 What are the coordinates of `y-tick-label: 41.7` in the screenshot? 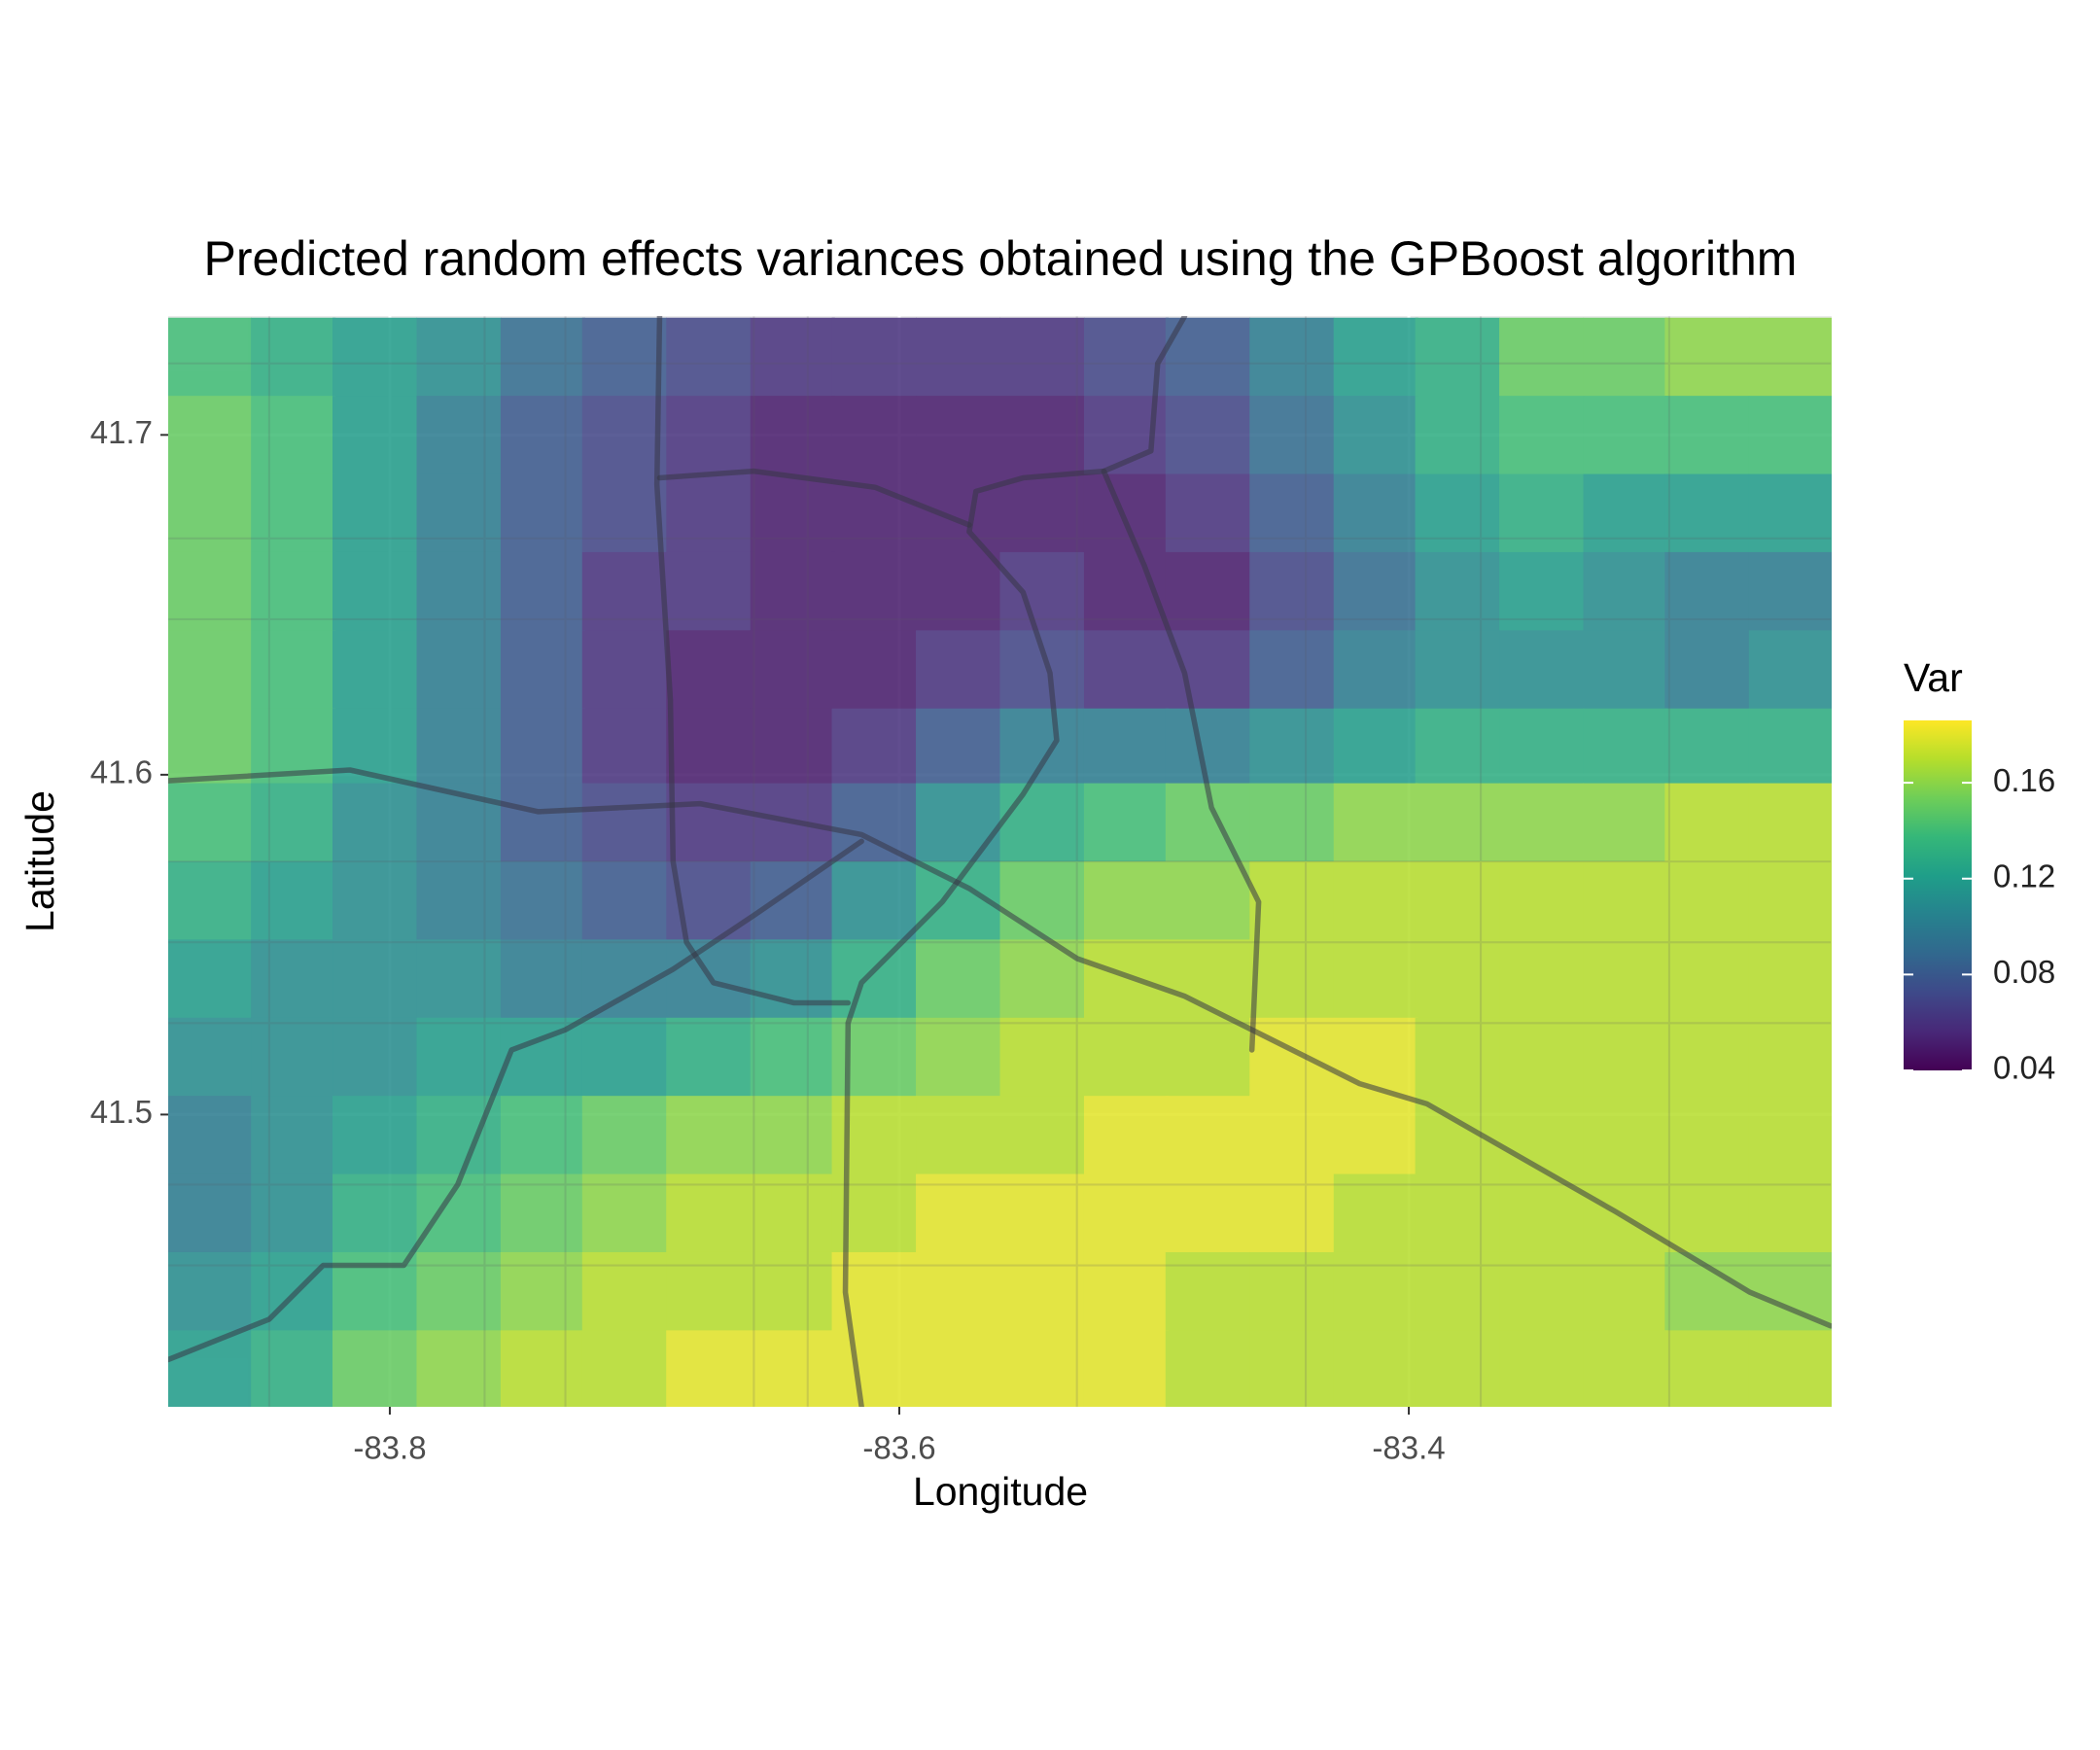 It's located at (121, 432).